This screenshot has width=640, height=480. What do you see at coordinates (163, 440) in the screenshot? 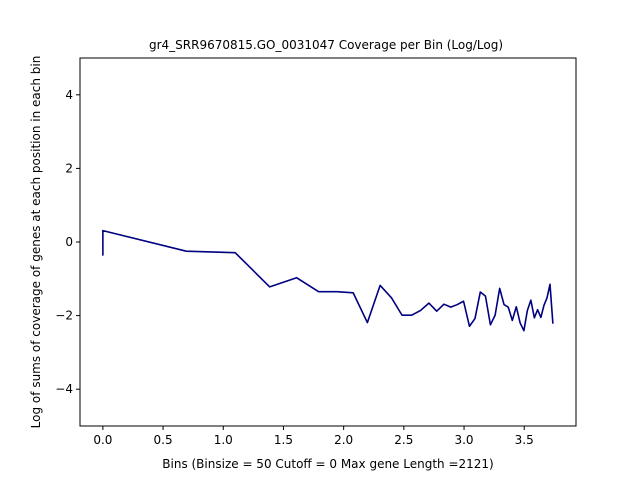
I see `x-tick-label: 0.5` at bounding box center [163, 440].